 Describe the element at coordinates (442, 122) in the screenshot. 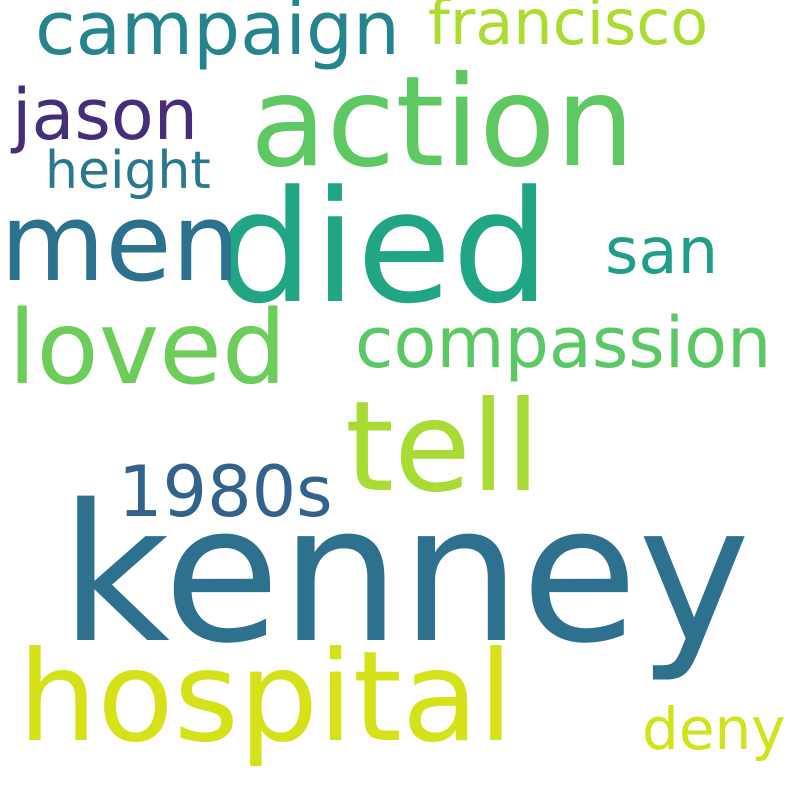

I see `word-action: action` at that location.